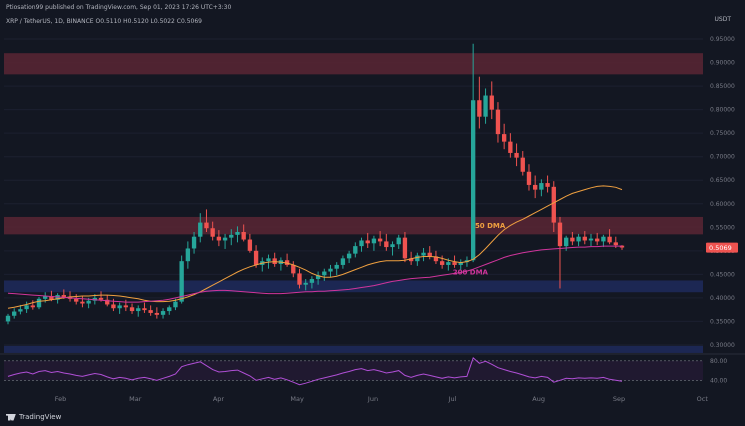  I want to click on price-axis-label: 0.85000, so click(722, 86).